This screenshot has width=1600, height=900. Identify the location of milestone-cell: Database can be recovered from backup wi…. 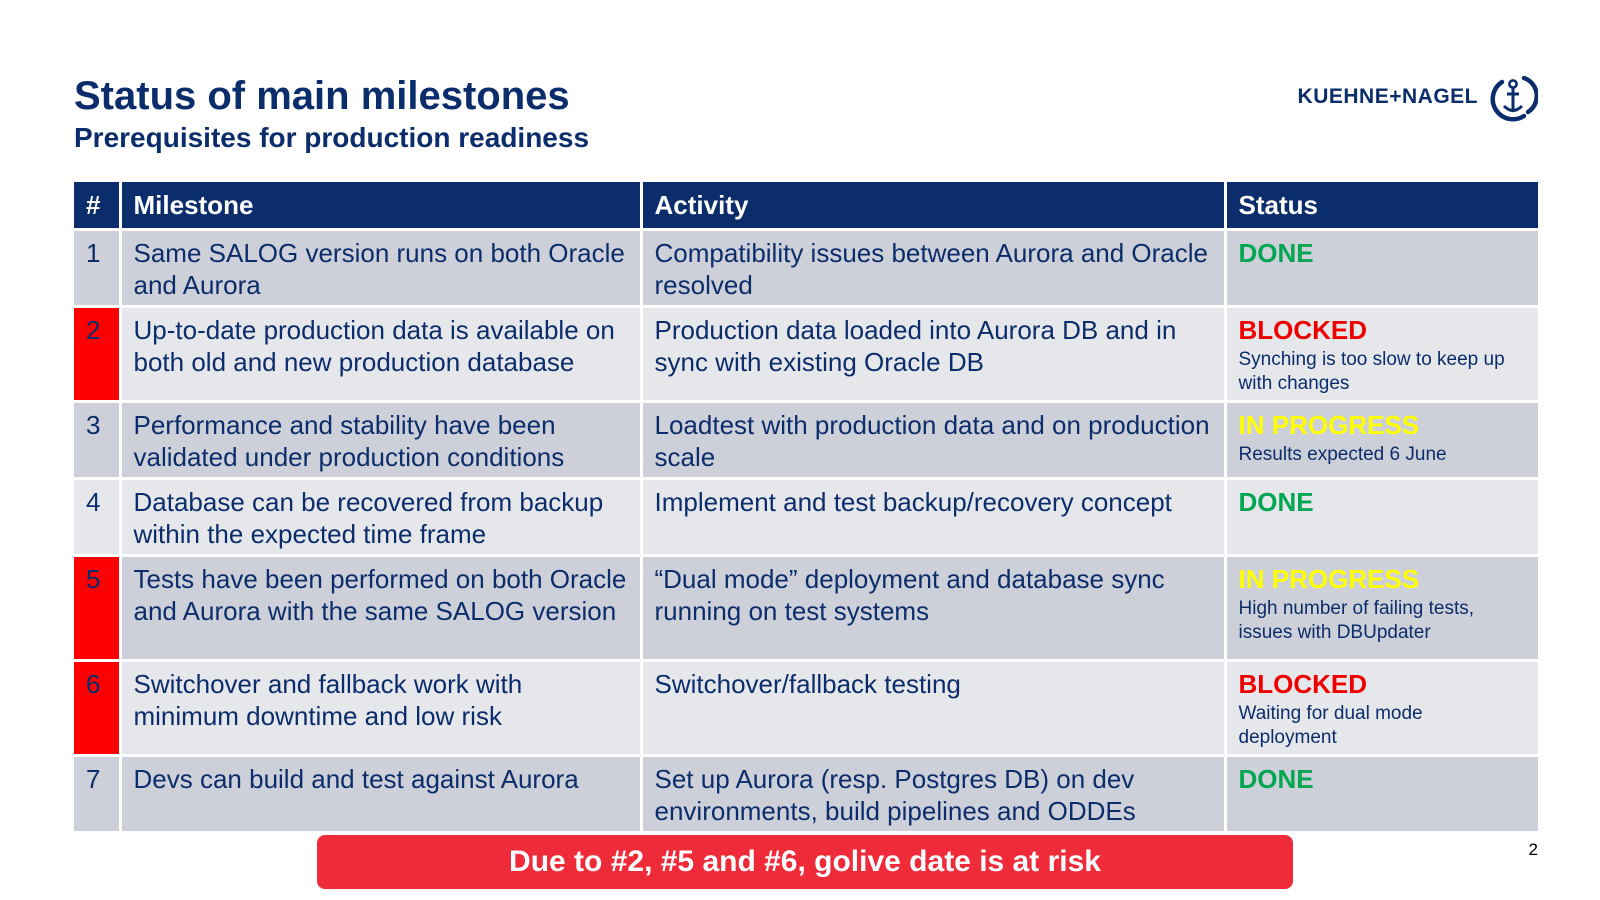
(380, 517).